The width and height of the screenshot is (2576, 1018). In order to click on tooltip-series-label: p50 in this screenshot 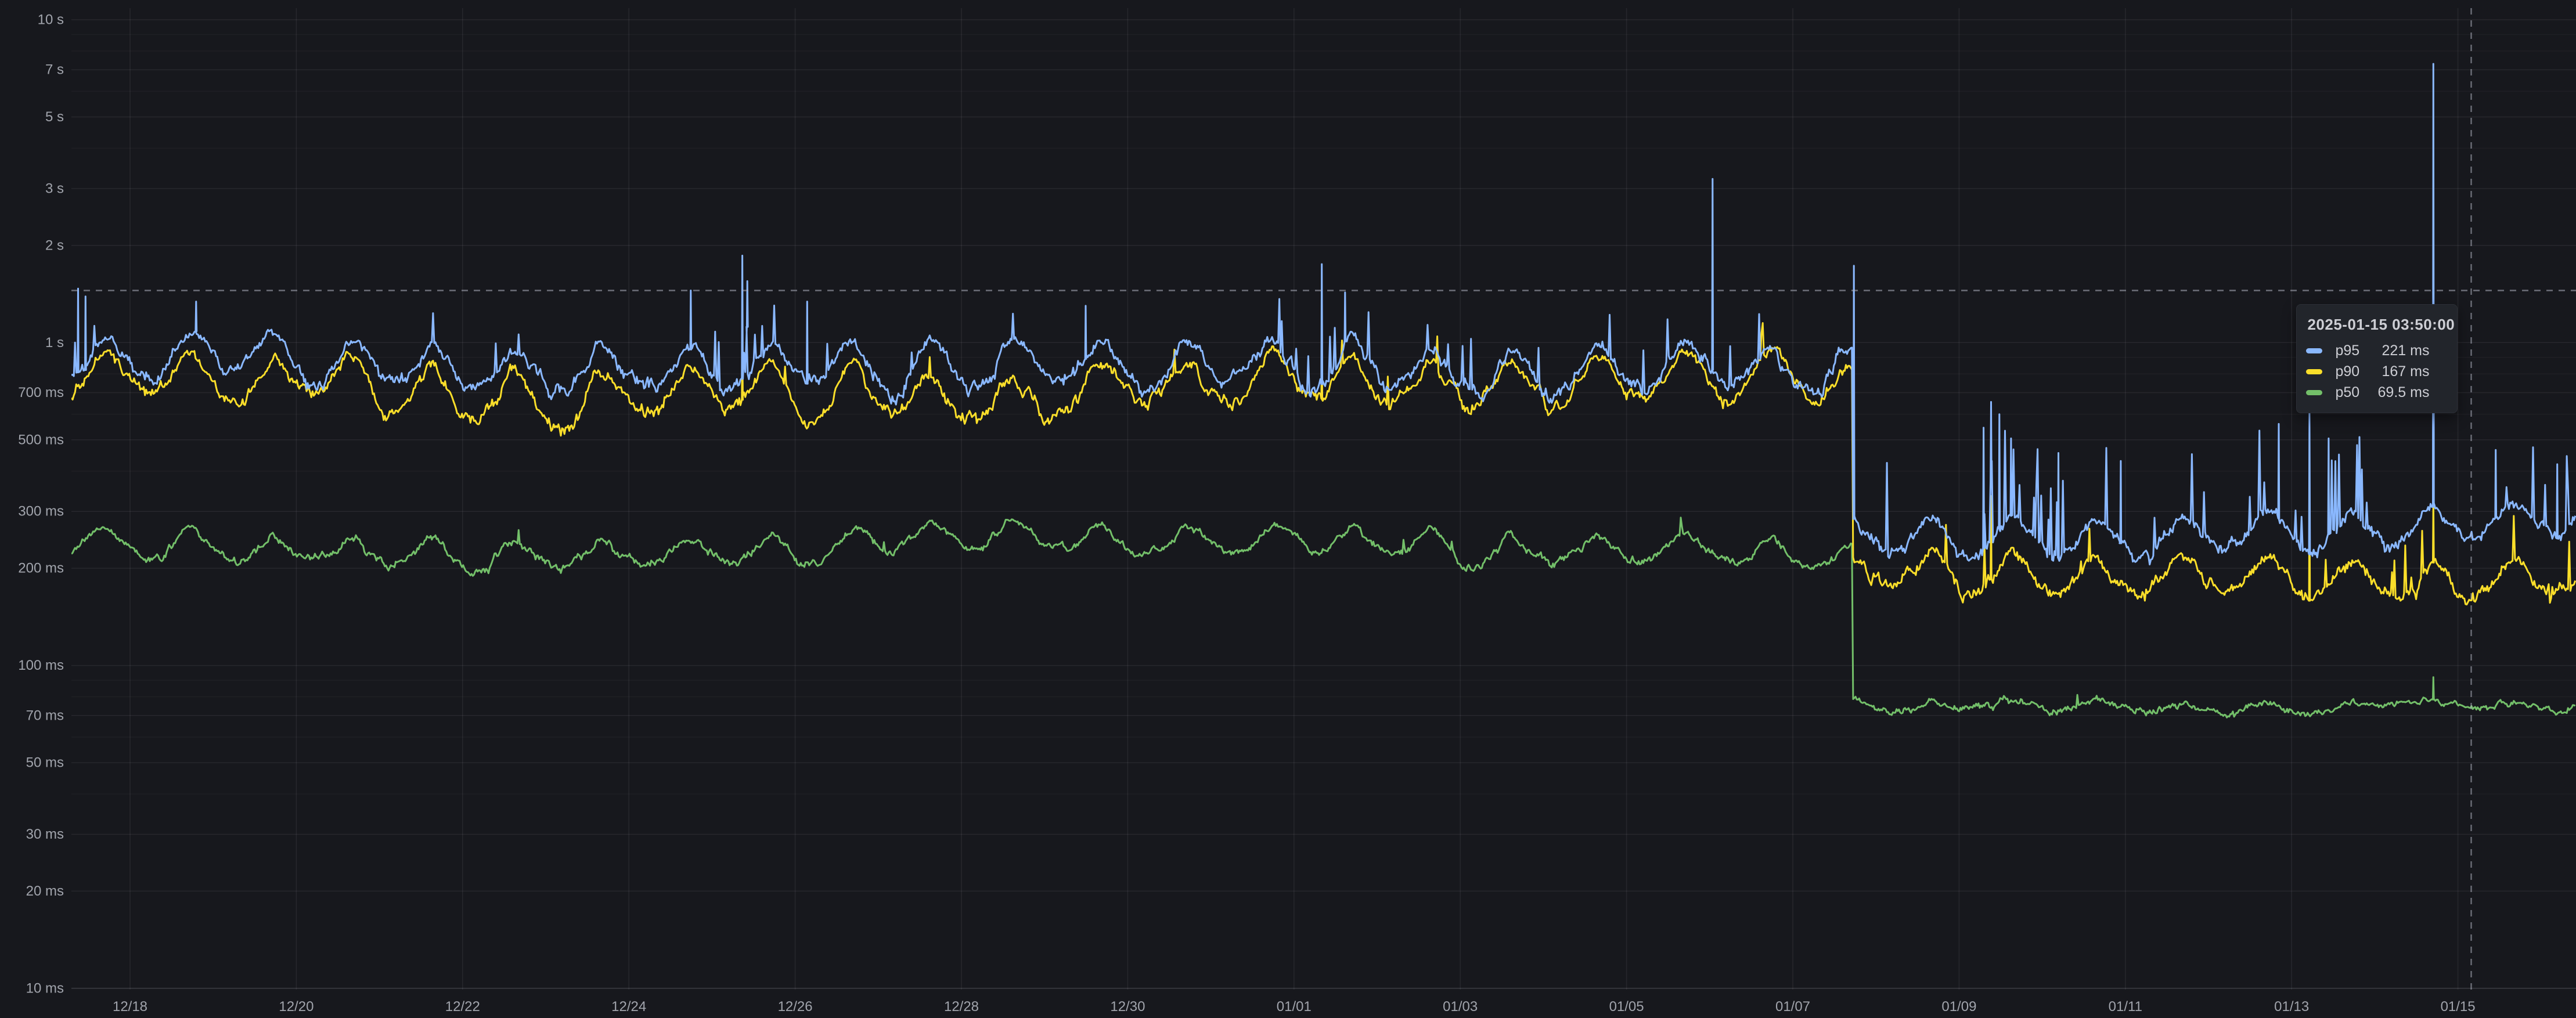, I will do `click(2347, 392)`.